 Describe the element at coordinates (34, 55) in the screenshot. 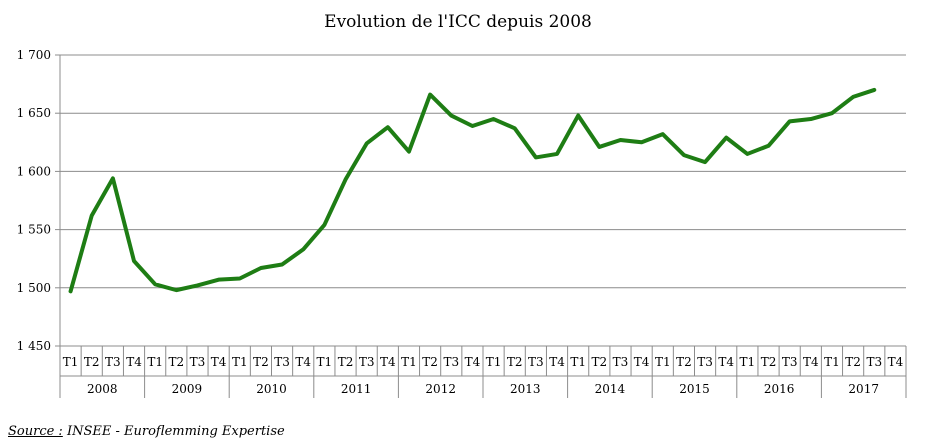

I see `y-tick-label: 1 700` at that location.